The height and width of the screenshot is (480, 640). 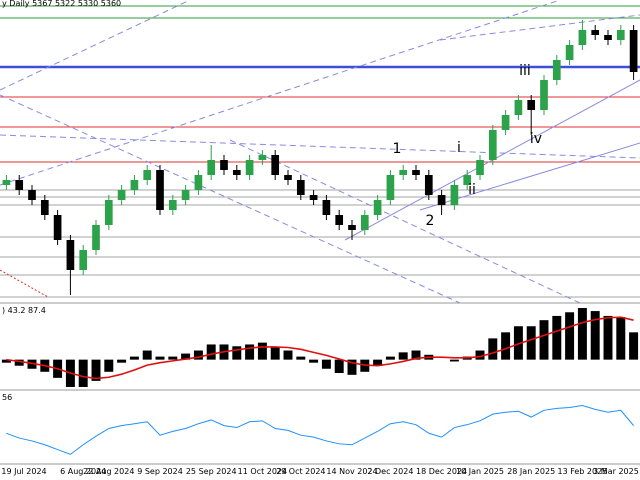 What do you see at coordinates (583, 471) in the screenshot?
I see `x-tick-label: 13 Feb 2025` at bounding box center [583, 471].